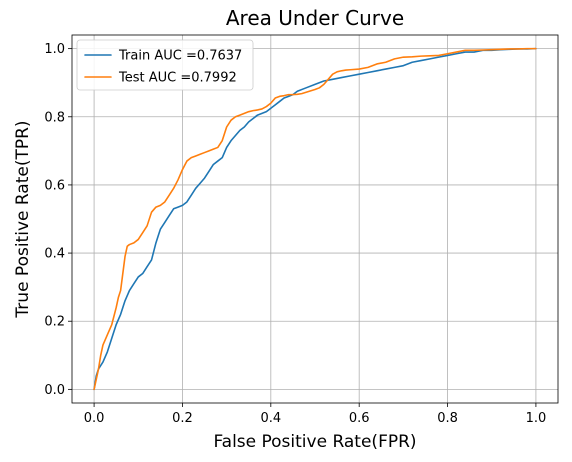  What do you see at coordinates (54, 117) in the screenshot?
I see `y-tick-label: 0.8` at bounding box center [54, 117].